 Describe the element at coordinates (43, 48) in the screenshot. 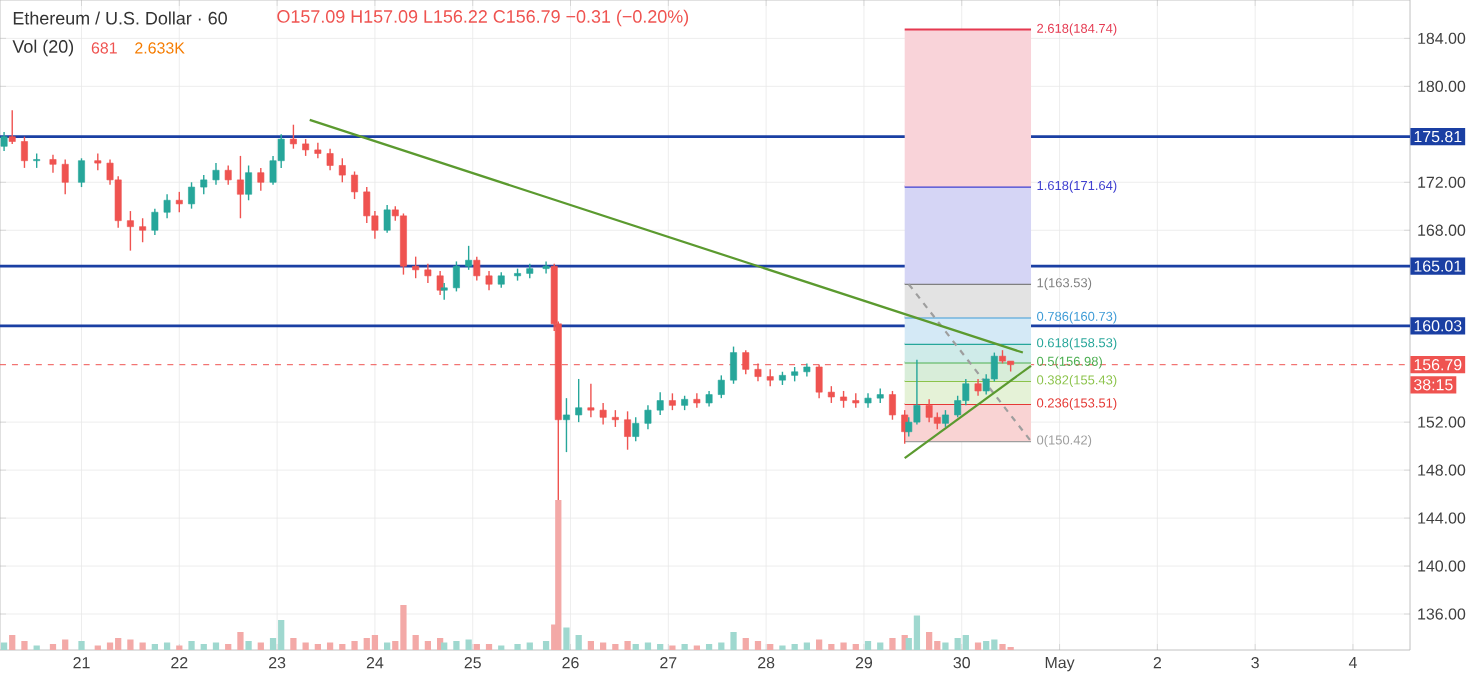

I see `chart-title: Vol (20)` at that location.